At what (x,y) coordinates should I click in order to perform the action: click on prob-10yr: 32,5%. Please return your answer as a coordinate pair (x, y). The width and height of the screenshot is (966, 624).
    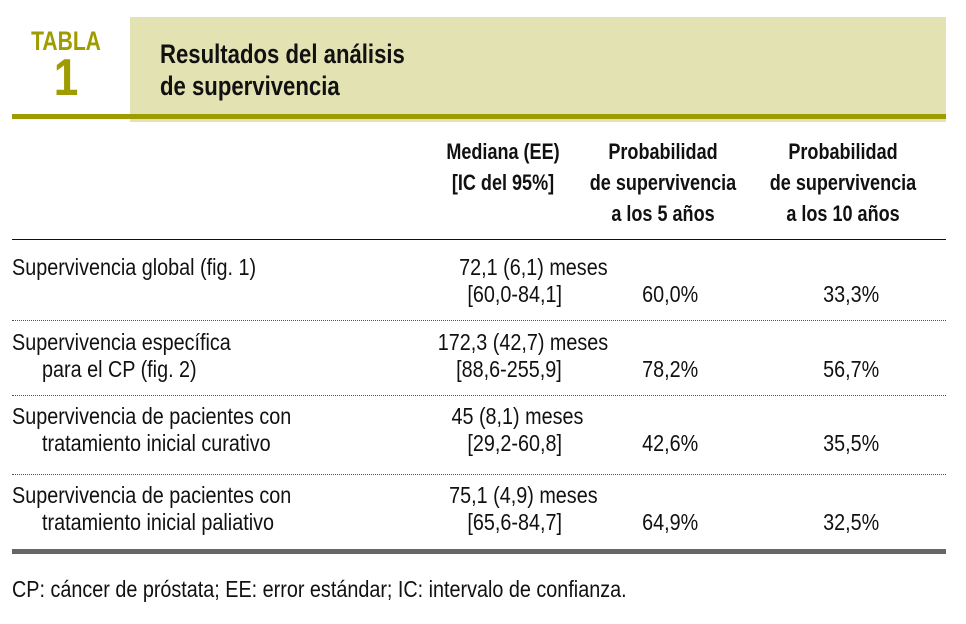
    Looking at the image, I should click on (850, 522).